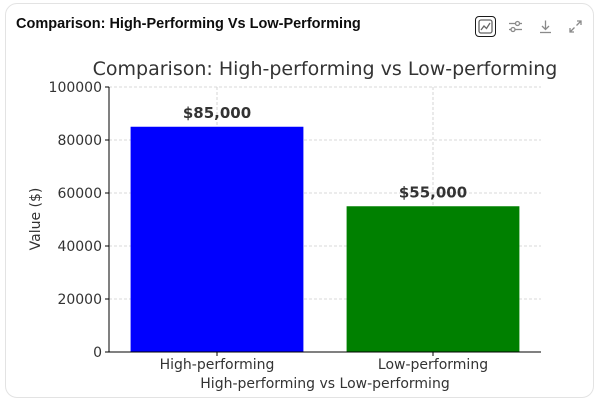 The image size is (602, 406). I want to click on expand-icon, so click(575, 26).